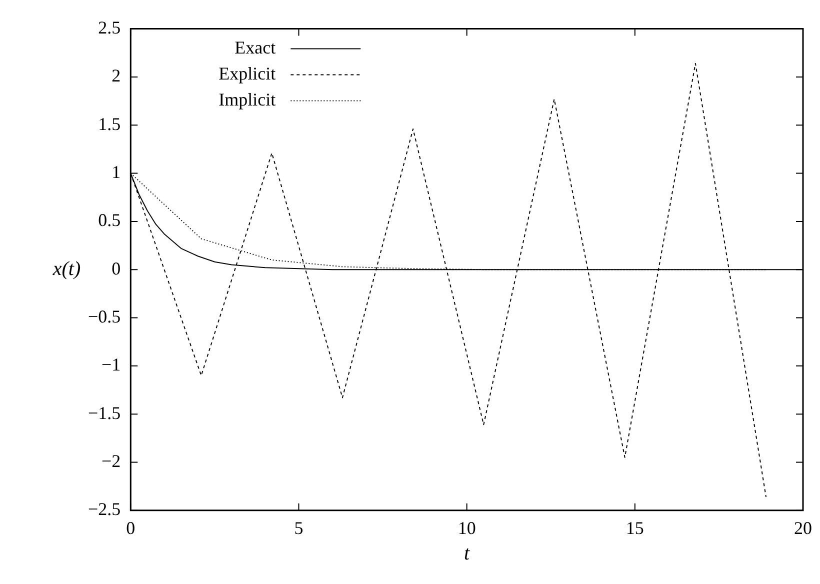 The width and height of the screenshot is (820, 584). What do you see at coordinates (635, 528) in the screenshot?
I see `x-tick-label: 15` at bounding box center [635, 528].